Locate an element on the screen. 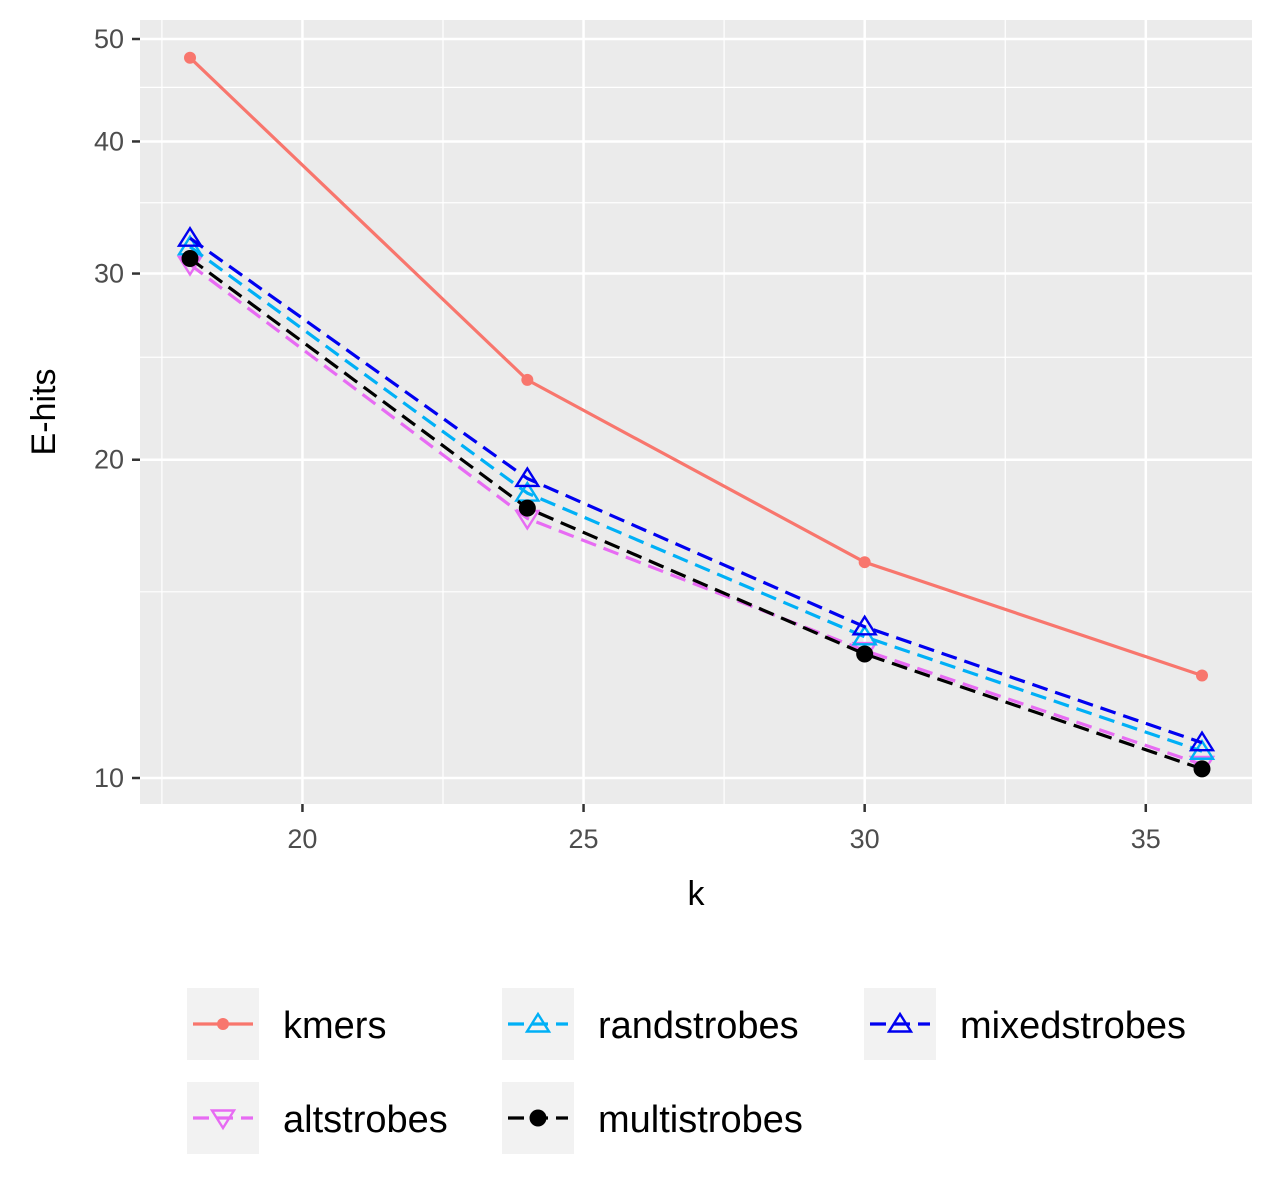 This screenshot has height=1200, width=1275. legend-item-randstrobes: randstrobes is located at coordinates (650, 1024).